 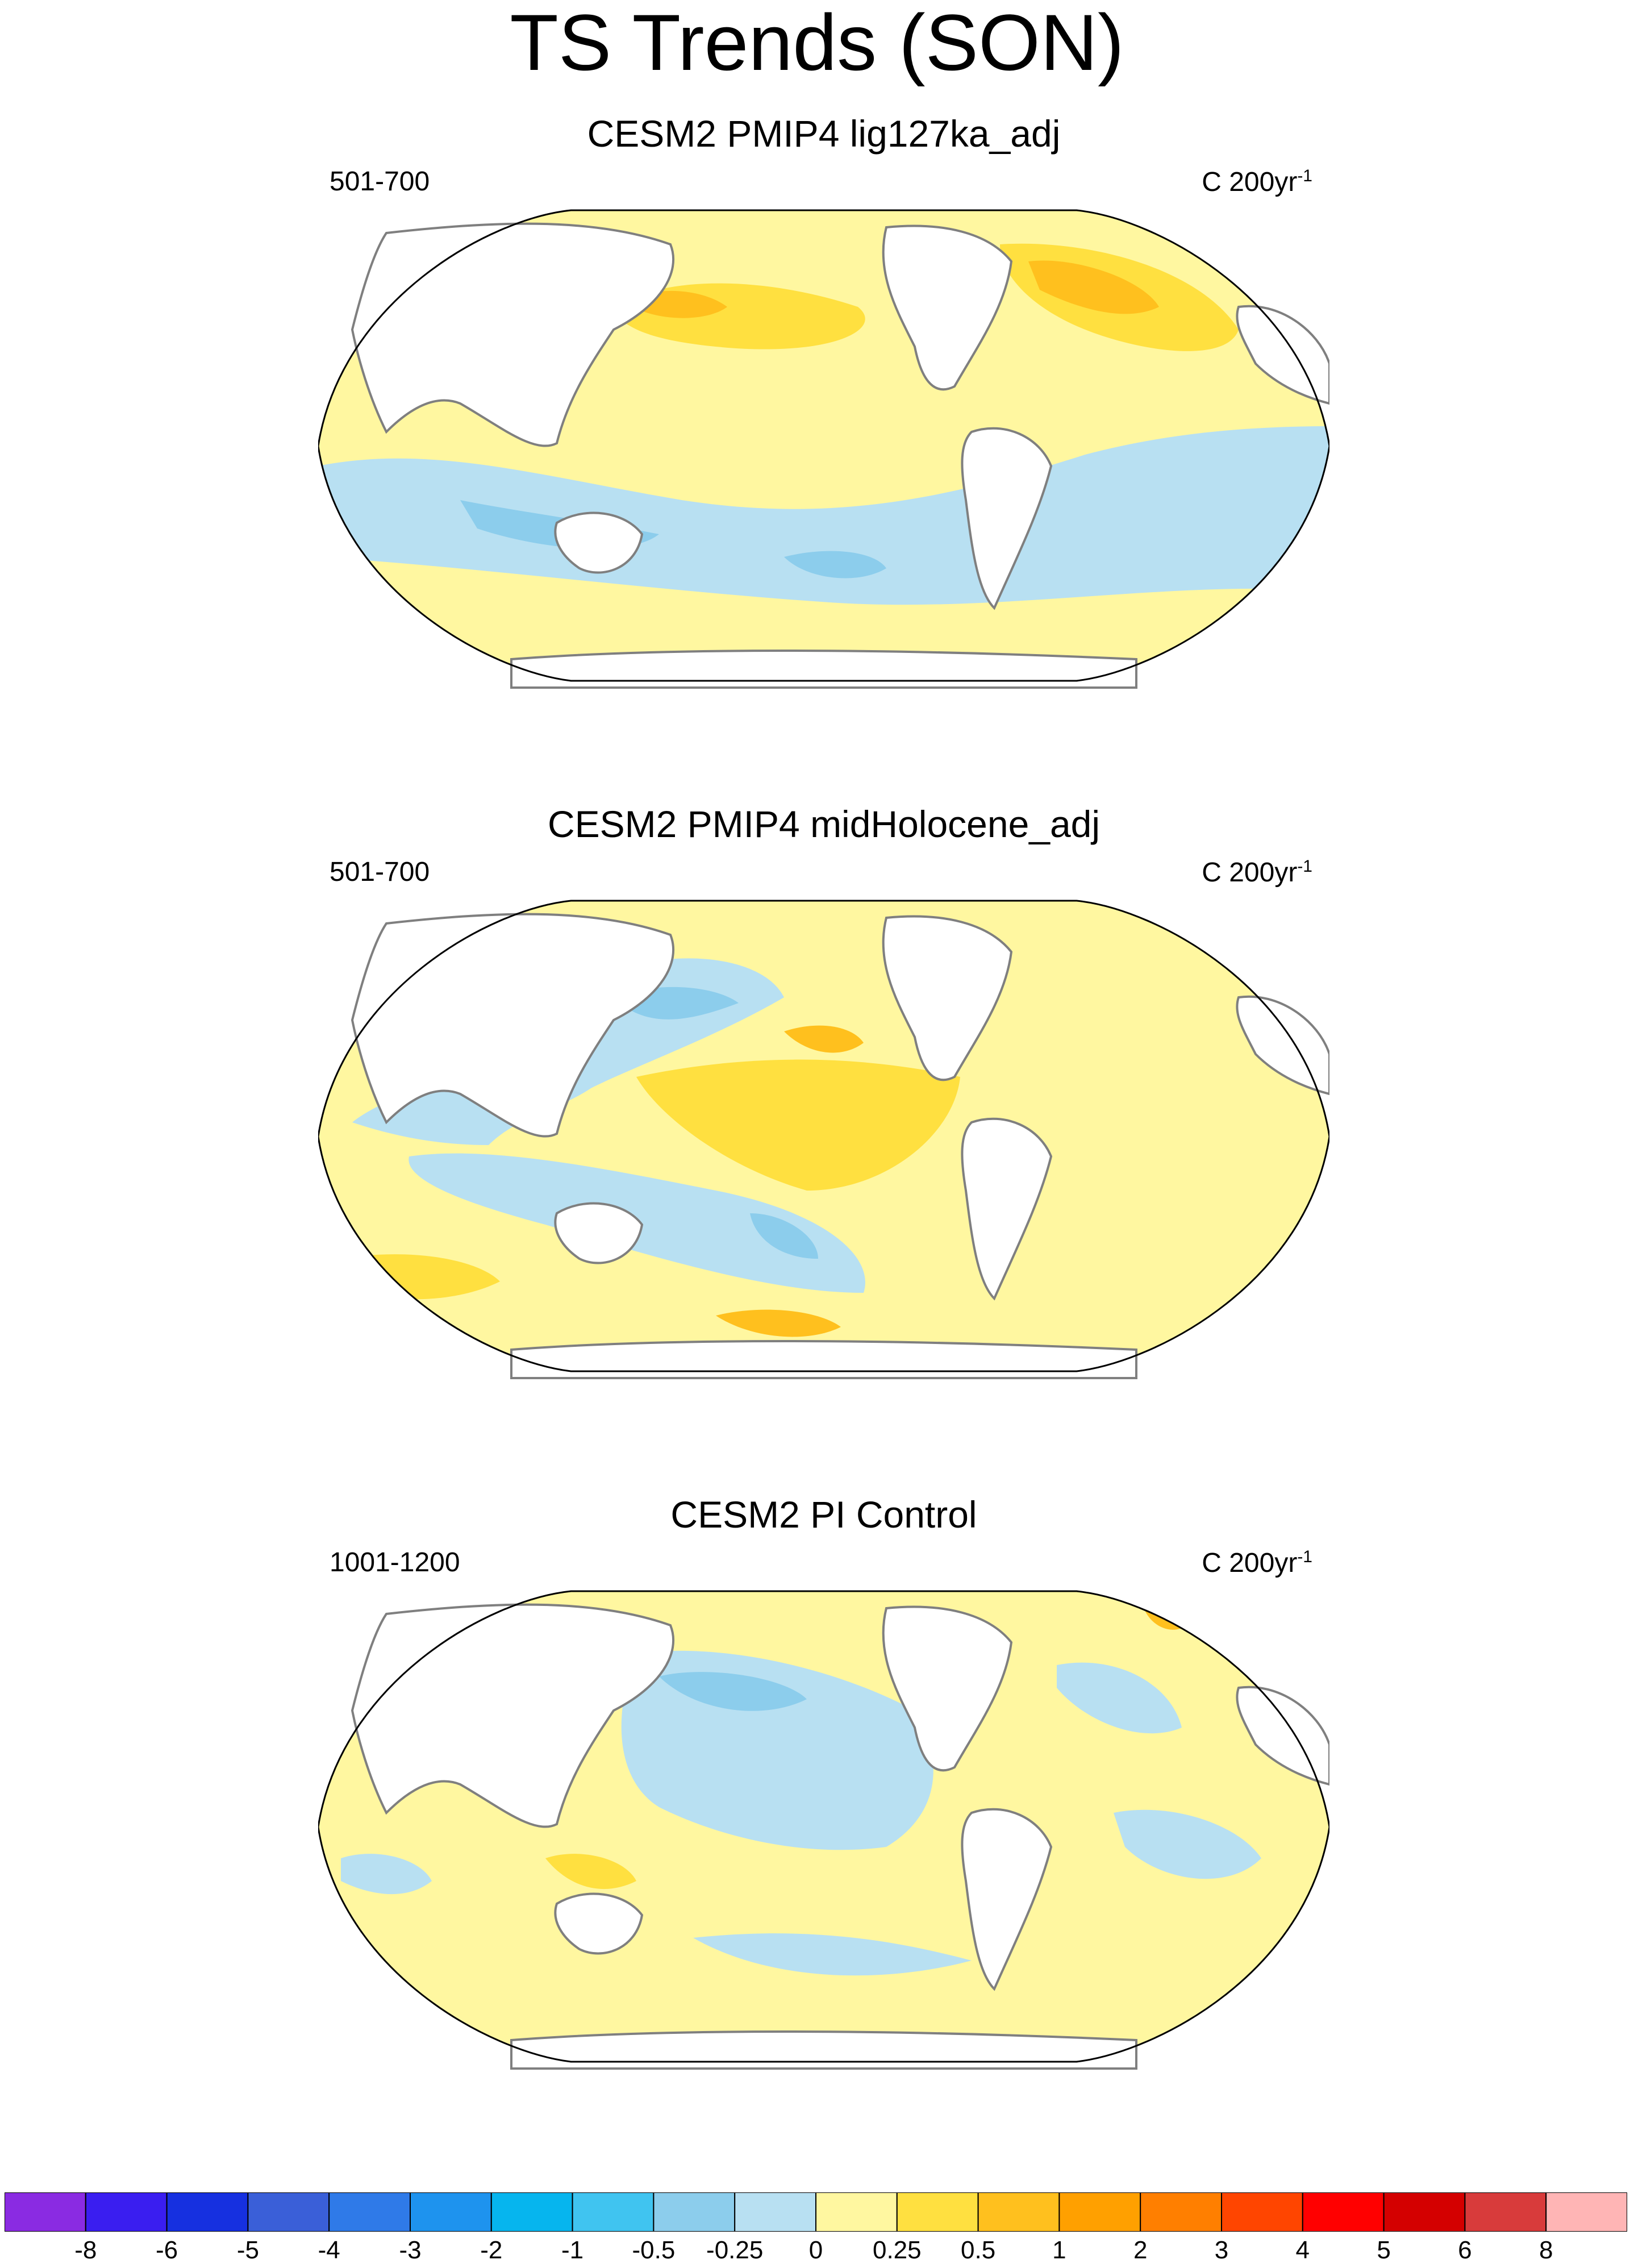 I want to click on colorbar, so click(x=816, y=2212).